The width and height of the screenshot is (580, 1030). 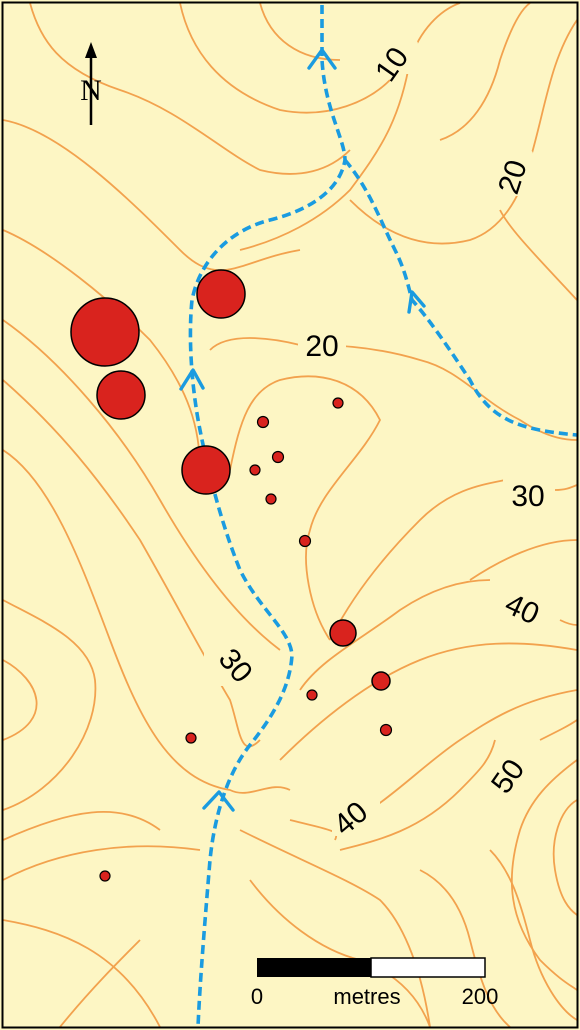 I want to click on scale-bar-light-segment, so click(x=428, y=967).